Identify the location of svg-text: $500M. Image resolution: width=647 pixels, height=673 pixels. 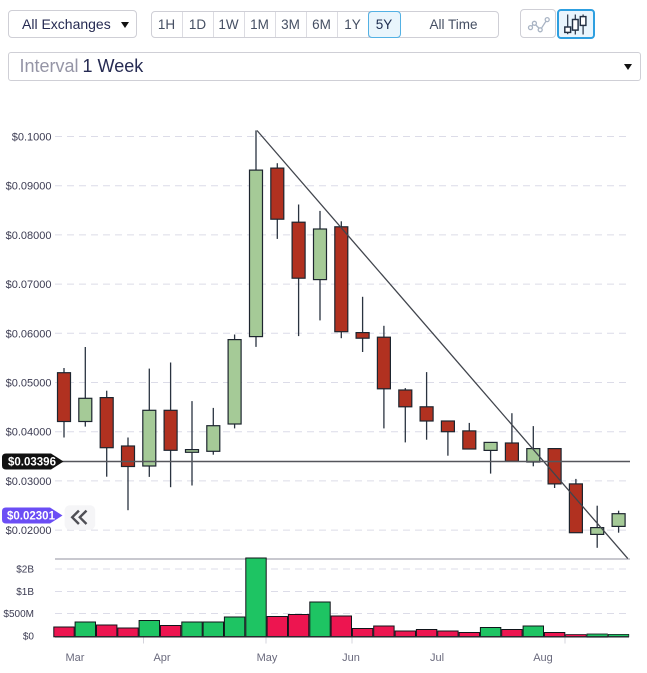
(18, 614).